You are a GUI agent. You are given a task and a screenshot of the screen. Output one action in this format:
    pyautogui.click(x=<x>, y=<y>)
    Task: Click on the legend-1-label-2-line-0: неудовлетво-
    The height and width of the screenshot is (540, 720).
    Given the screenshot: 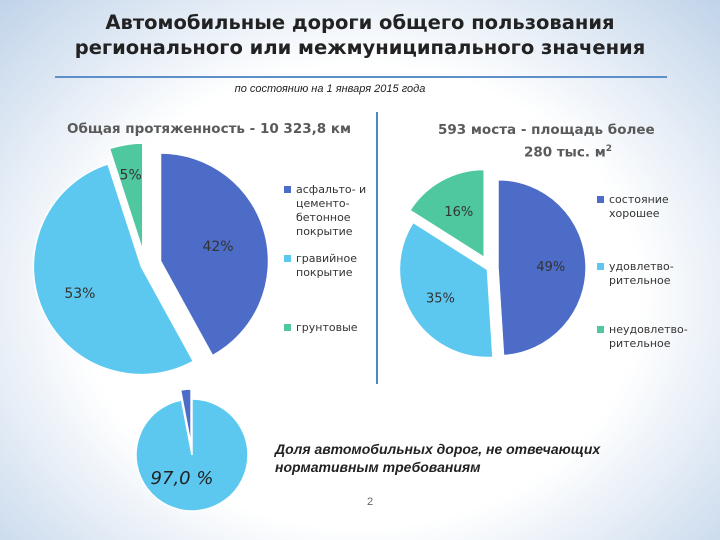 What is the action you would take?
    pyautogui.click(x=648, y=329)
    